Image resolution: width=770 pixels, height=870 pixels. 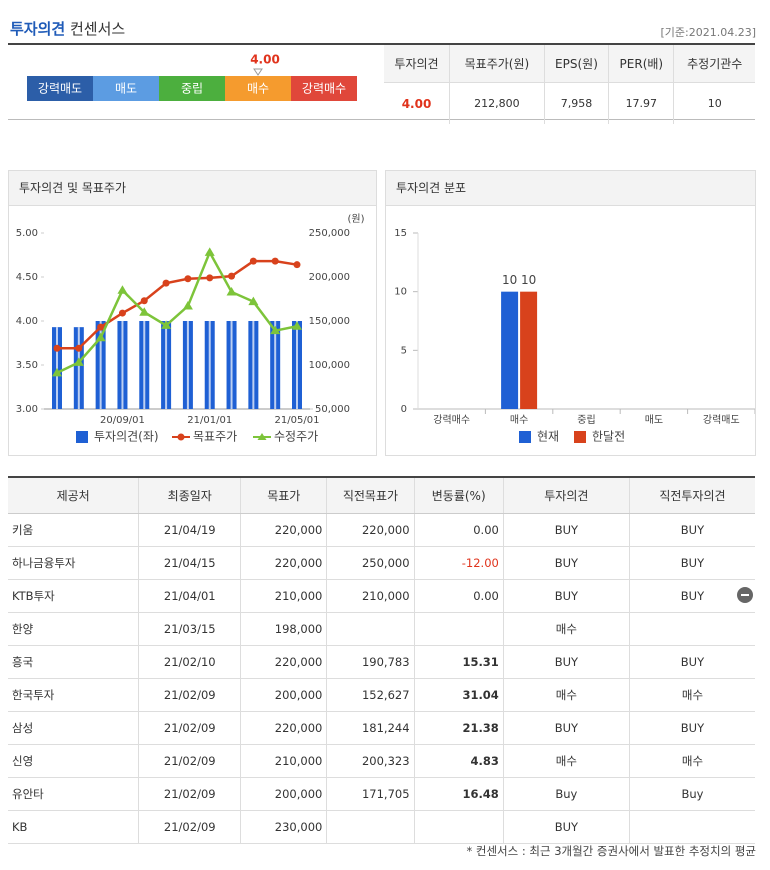 What do you see at coordinates (283, 794) in the screenshot?
I see `table-cell: 200,000` at bounding box center [283, 794].